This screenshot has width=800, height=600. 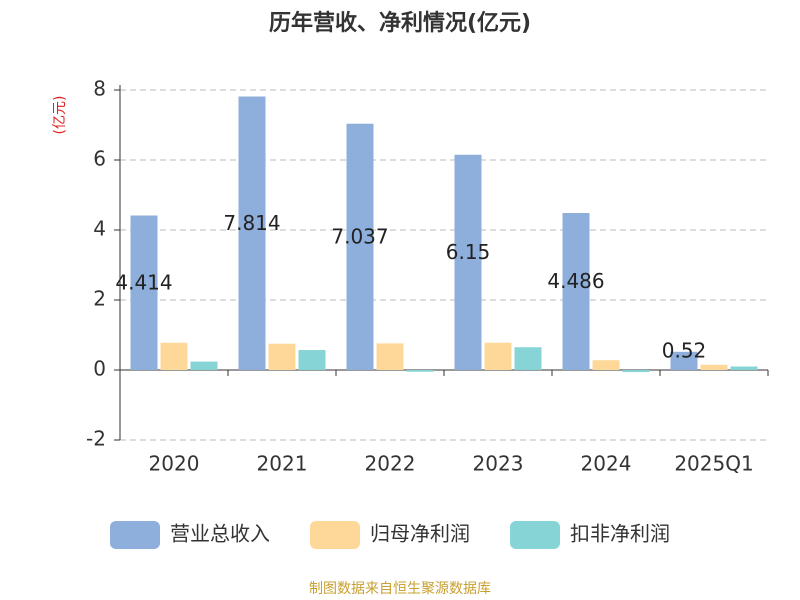 I want to click on legend-label: 归母净利润, so click(x=420, y=534).